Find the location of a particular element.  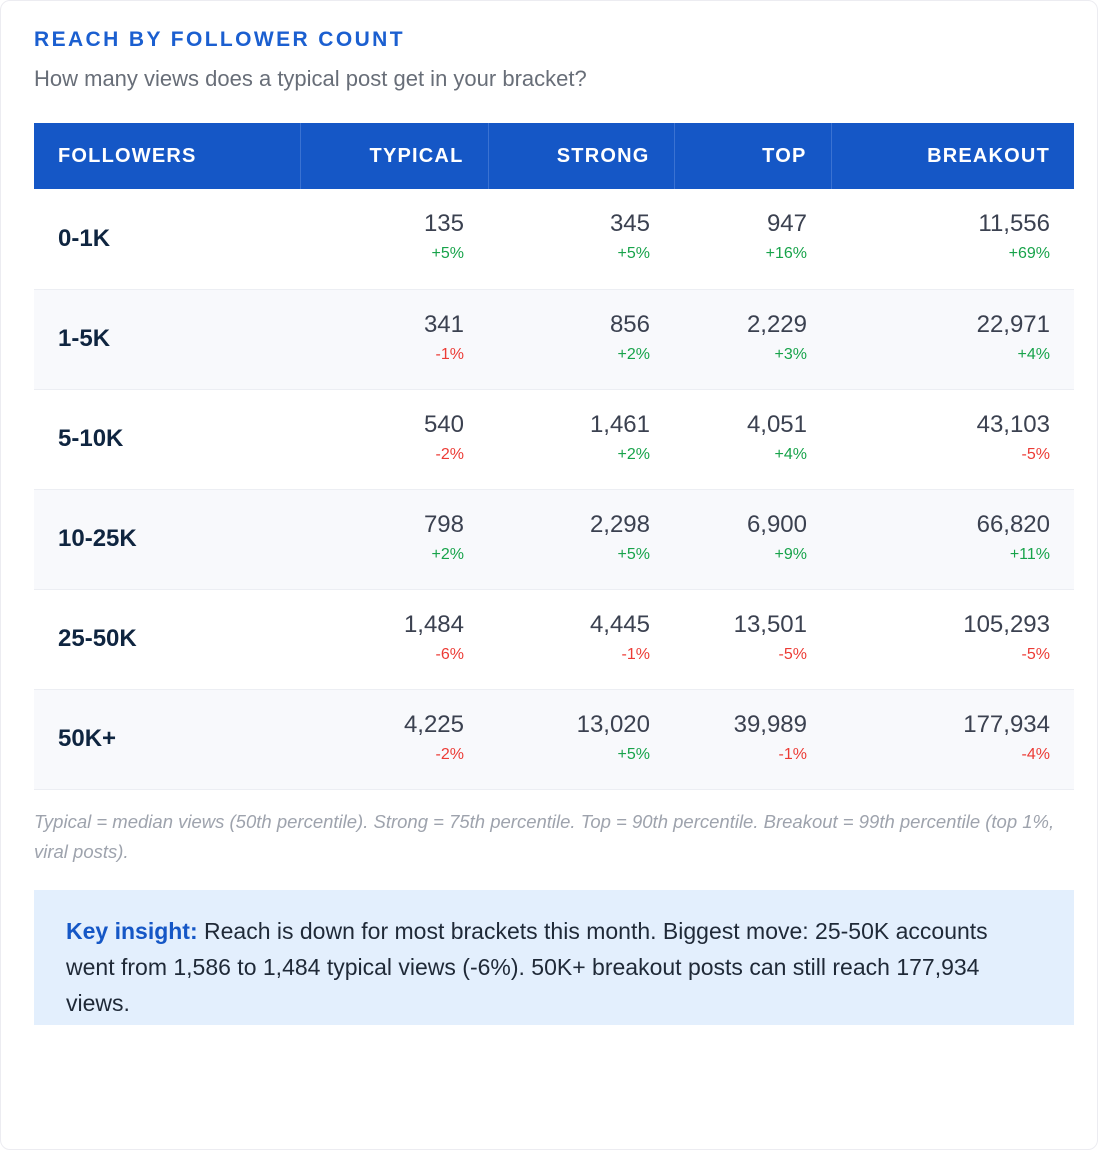

cell-breakout: 105,293 -5% is located at coordinates (952, 639).